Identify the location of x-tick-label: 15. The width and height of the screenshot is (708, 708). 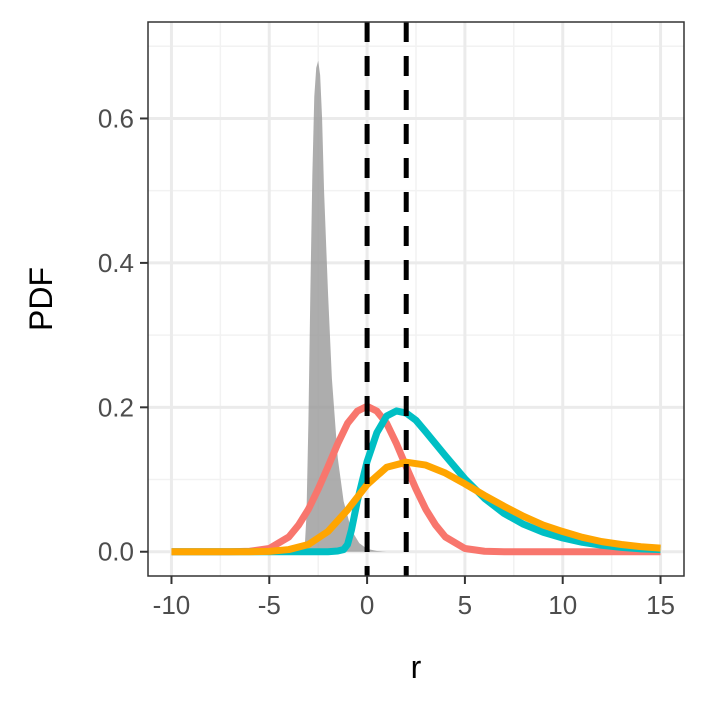
(660, 605).